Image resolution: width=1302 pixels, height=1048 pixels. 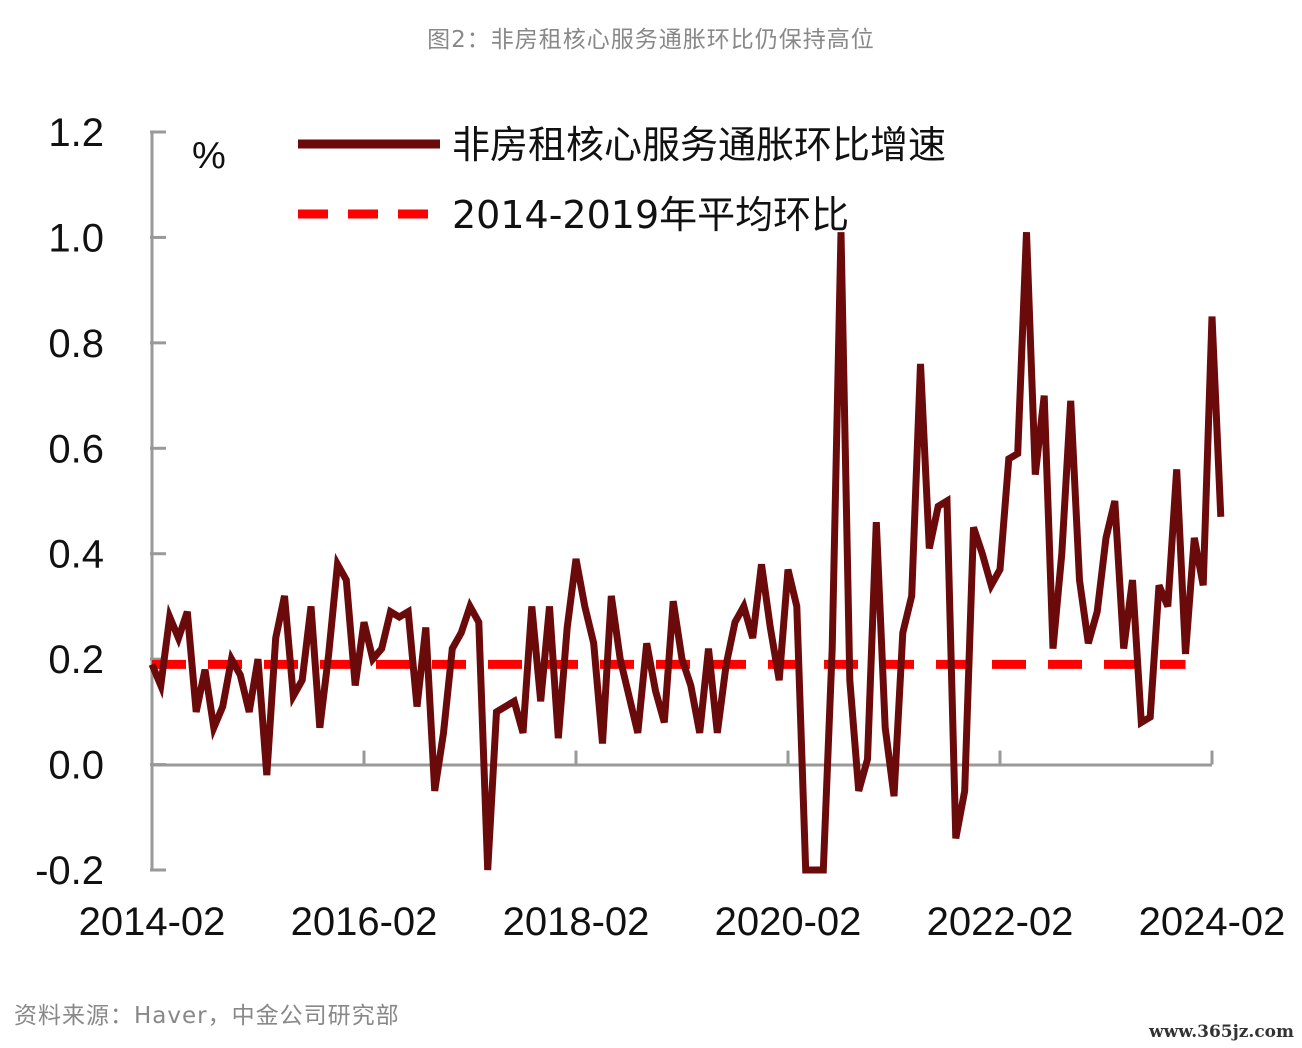 What do you see at coordinates (76, 660) in the screenshot?
I see `y-tick-label: 0.2` at bounding box center [76, 660].